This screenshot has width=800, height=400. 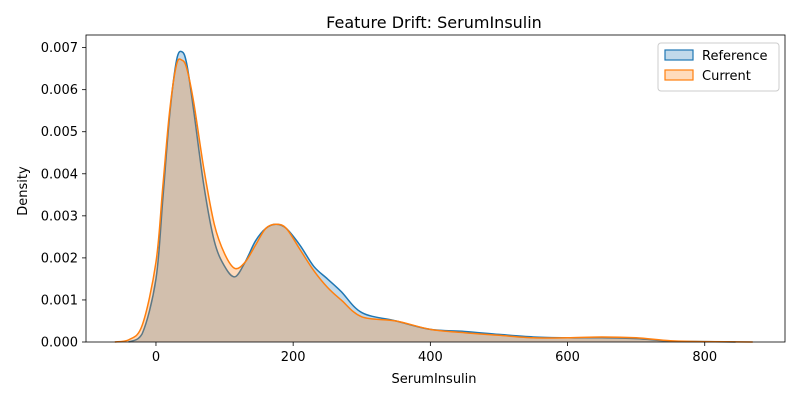 What do you see at coordinates (59, 343) in the screenshot?
I see `y-tick-label: 0.000` at bounding box center [59, 343].